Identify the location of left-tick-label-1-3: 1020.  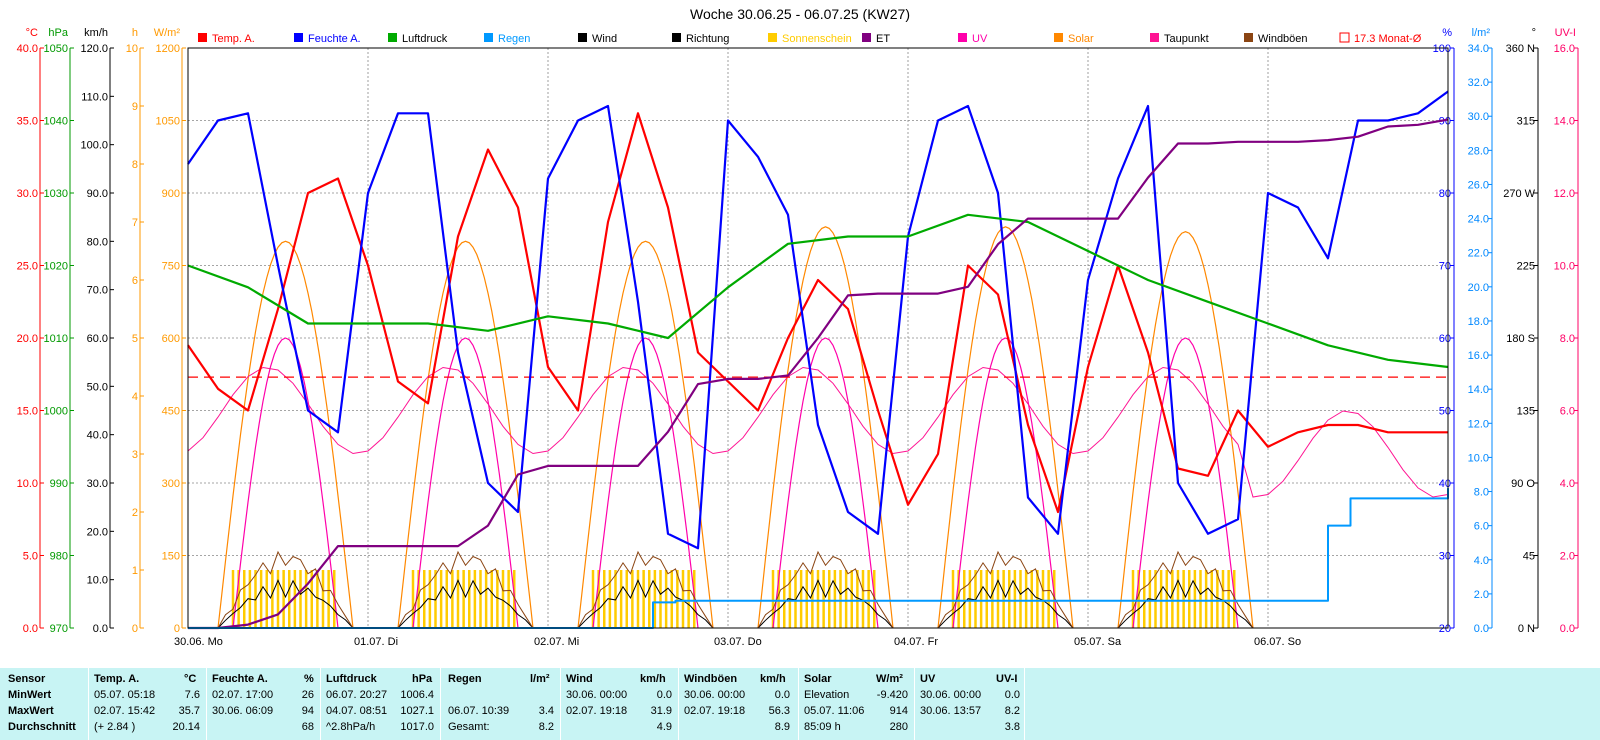
(56, 267).